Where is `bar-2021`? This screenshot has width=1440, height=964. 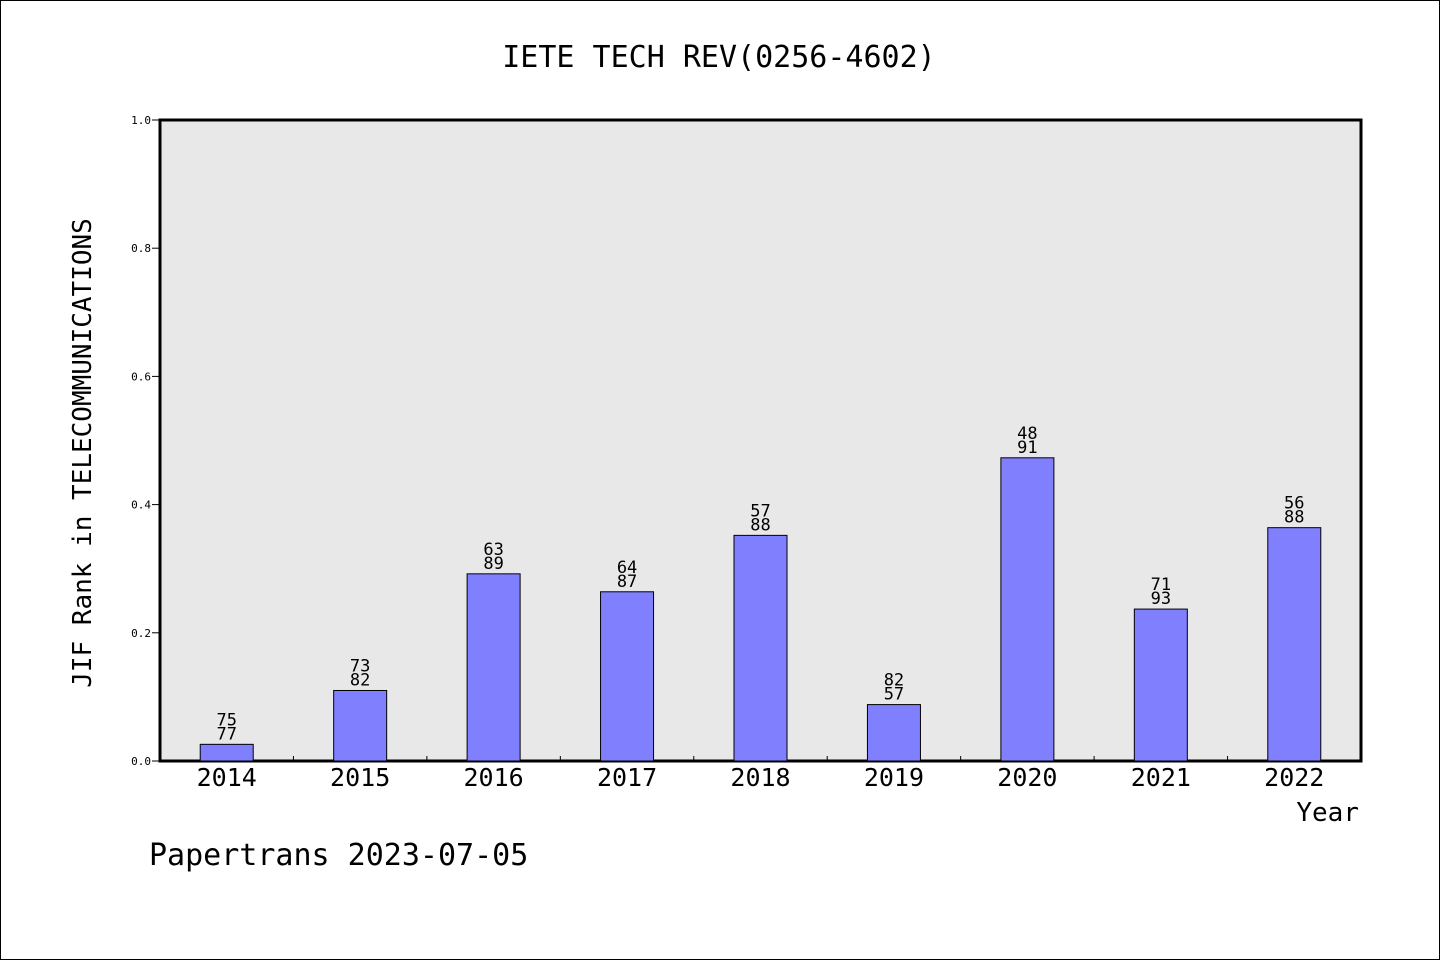 bar-2021 is located at coordinates (1160, 685).